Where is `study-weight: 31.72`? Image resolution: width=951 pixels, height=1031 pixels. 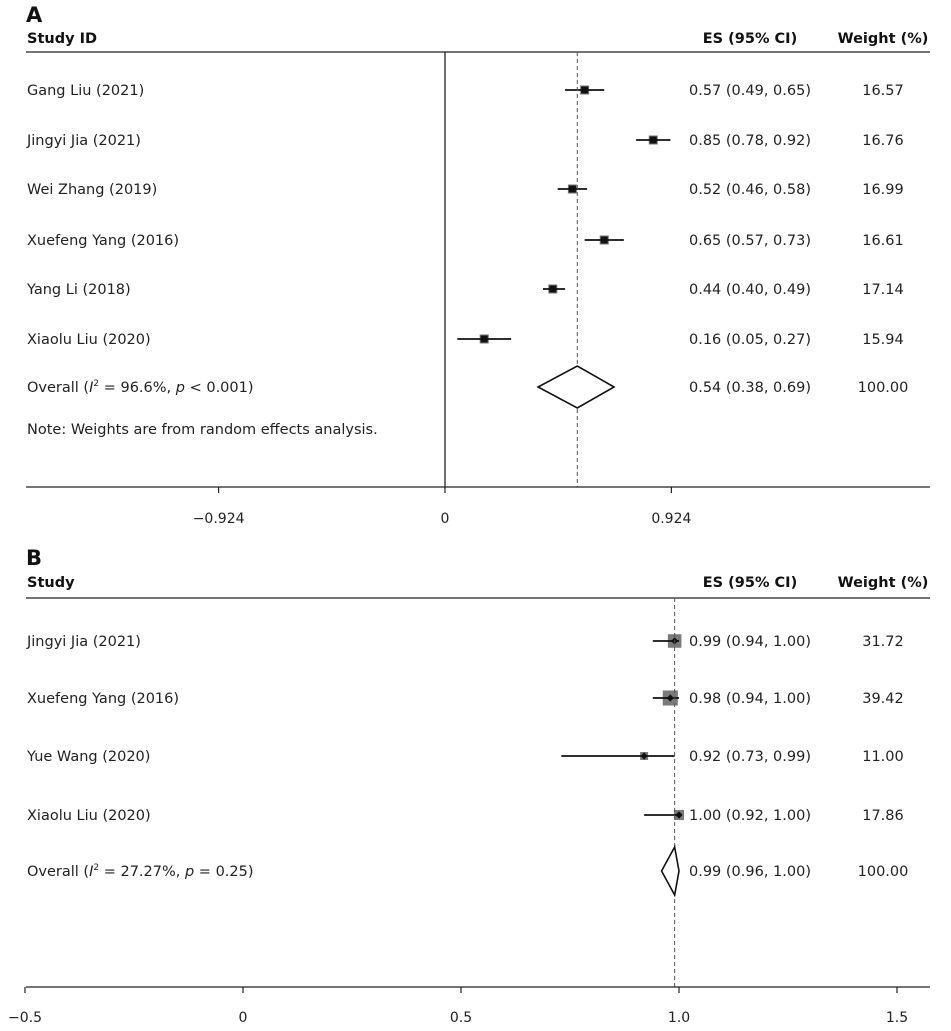 study-weight: 31.72 is located at coordinates (883, 642).